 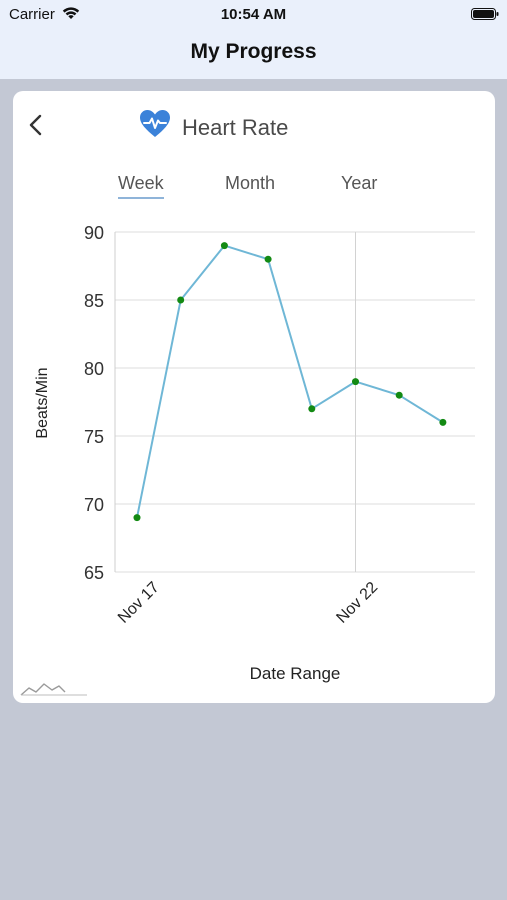 What do you see at coordinates (357, 603) in the screenshot?
I see `x-tick-label: Nov 22` at bounding box center [357, 603].